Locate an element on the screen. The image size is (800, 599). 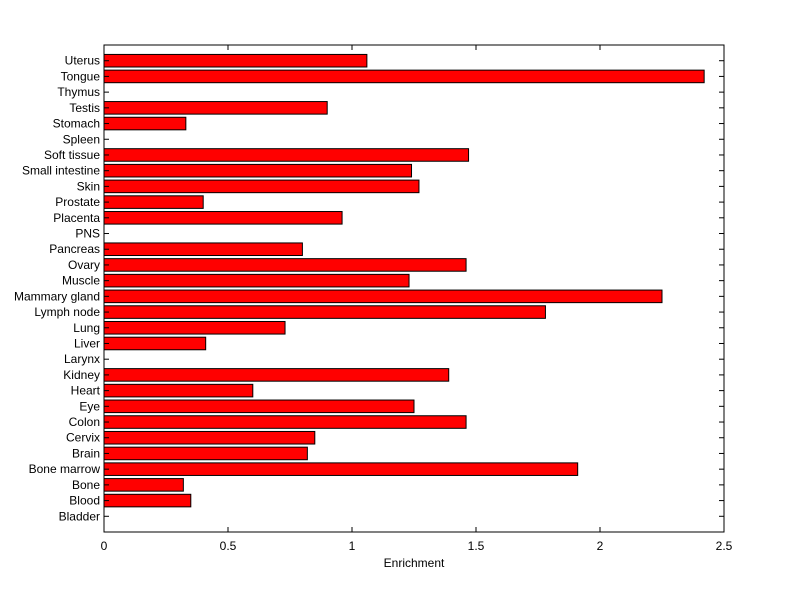
bar-placenta is located at coordinates (223, 218).